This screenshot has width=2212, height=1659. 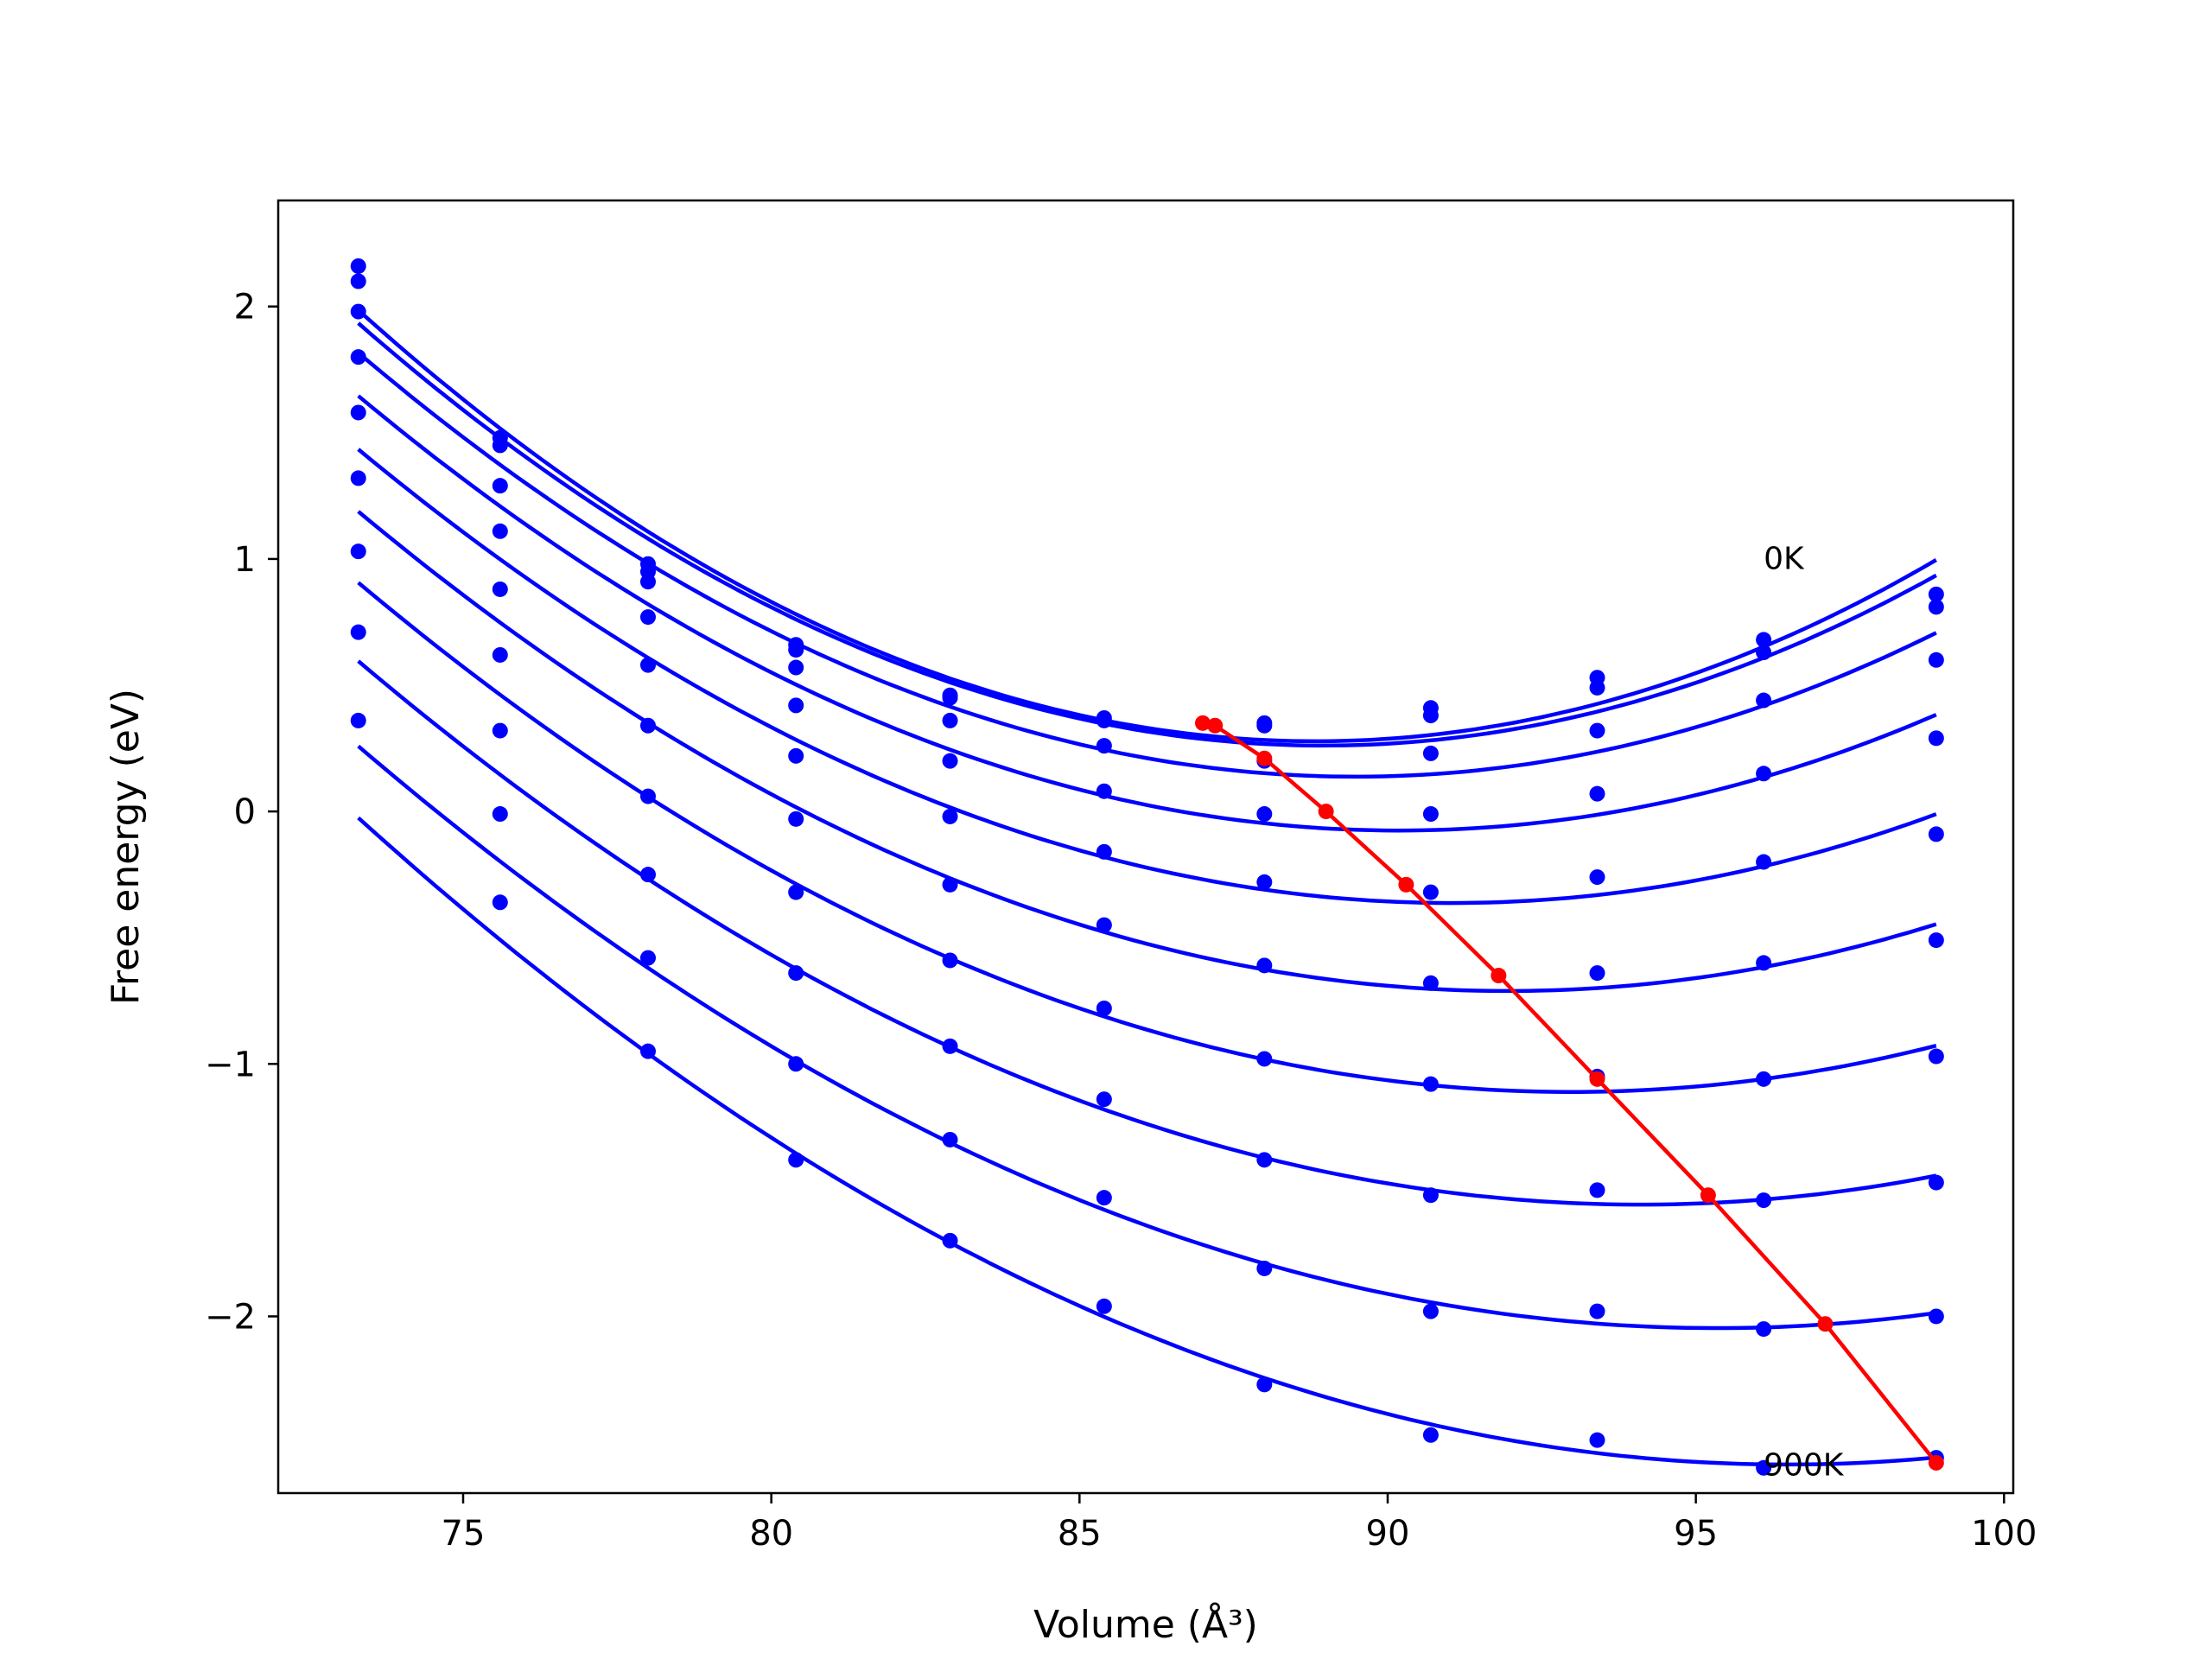 I want to click on x-tick-label: 100, so click(x=2004, y=1534).